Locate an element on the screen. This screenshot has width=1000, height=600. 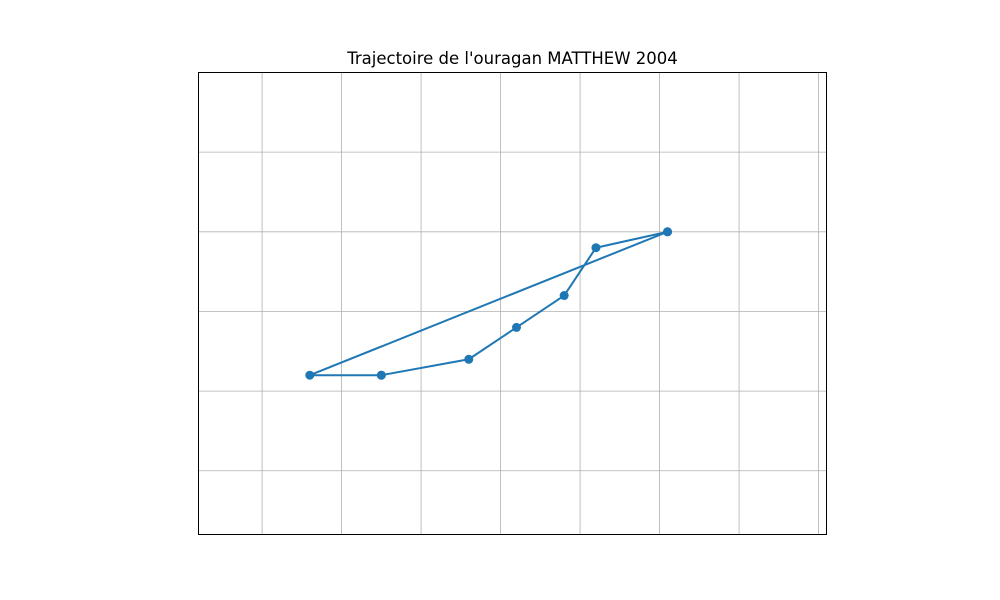
trajectory-line is located at coordinates (488, 303).